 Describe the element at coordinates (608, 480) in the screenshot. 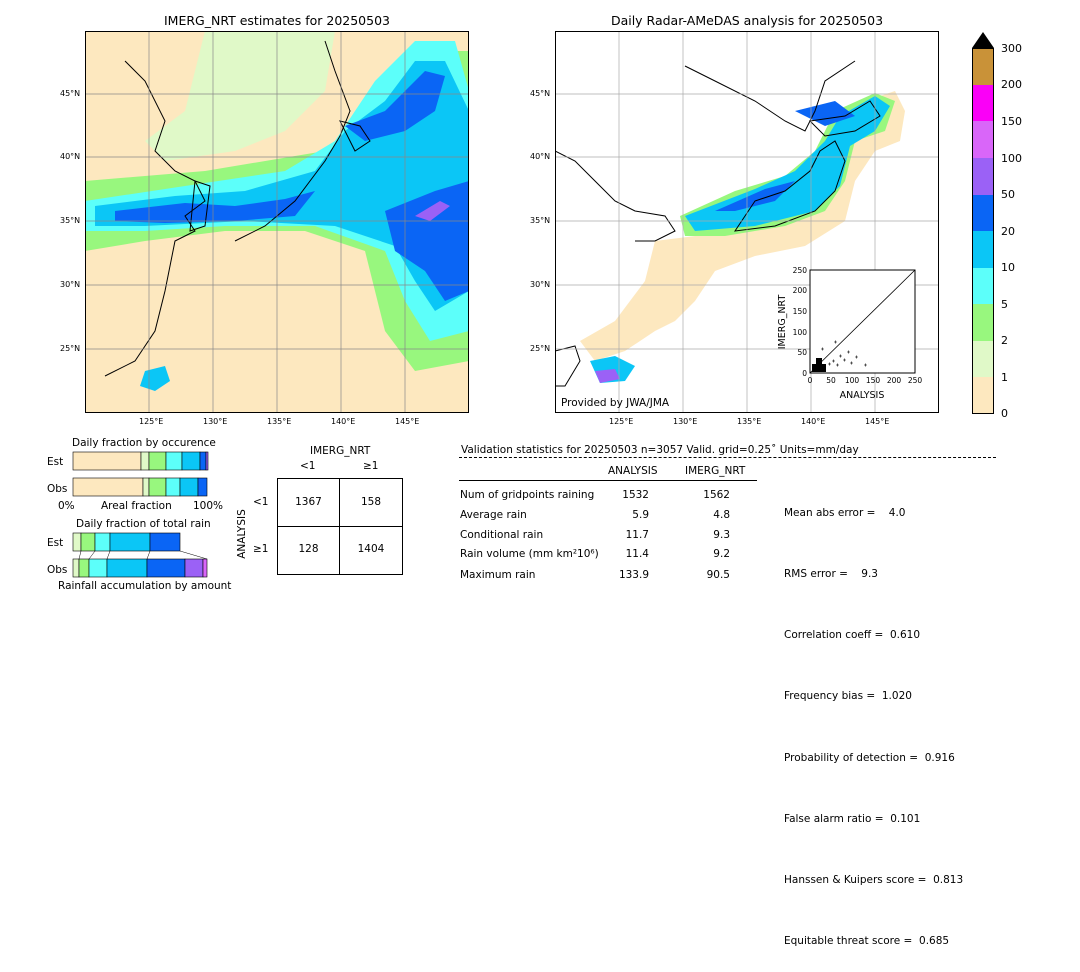

I see `validation-rule` at that location.